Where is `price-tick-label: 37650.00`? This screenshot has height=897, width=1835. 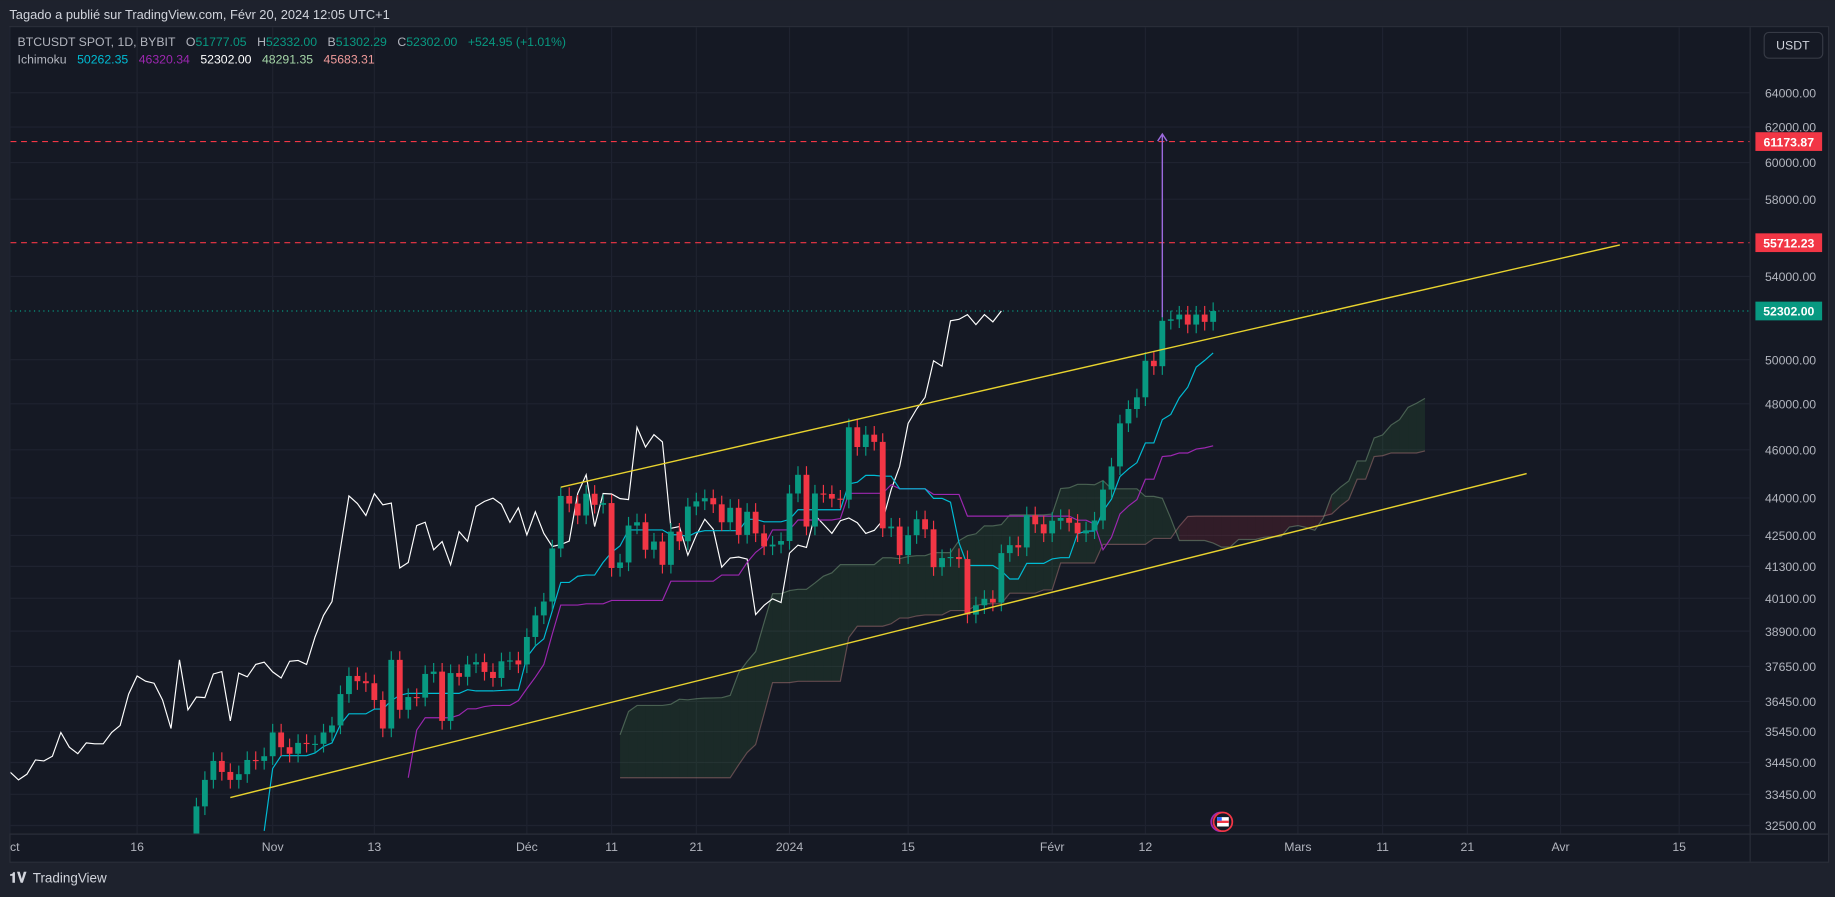
price-tick-label: 37650.00 is located at coordinates (1790, 667).